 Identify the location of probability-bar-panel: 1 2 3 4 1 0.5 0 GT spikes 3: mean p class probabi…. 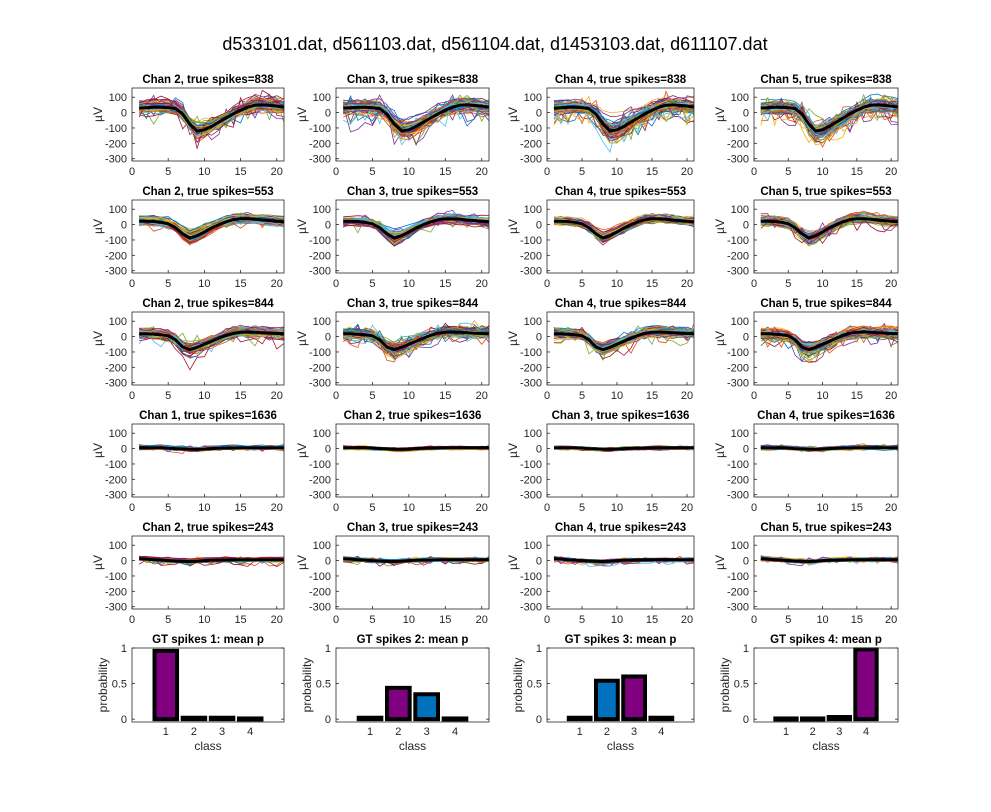
(603, 693).